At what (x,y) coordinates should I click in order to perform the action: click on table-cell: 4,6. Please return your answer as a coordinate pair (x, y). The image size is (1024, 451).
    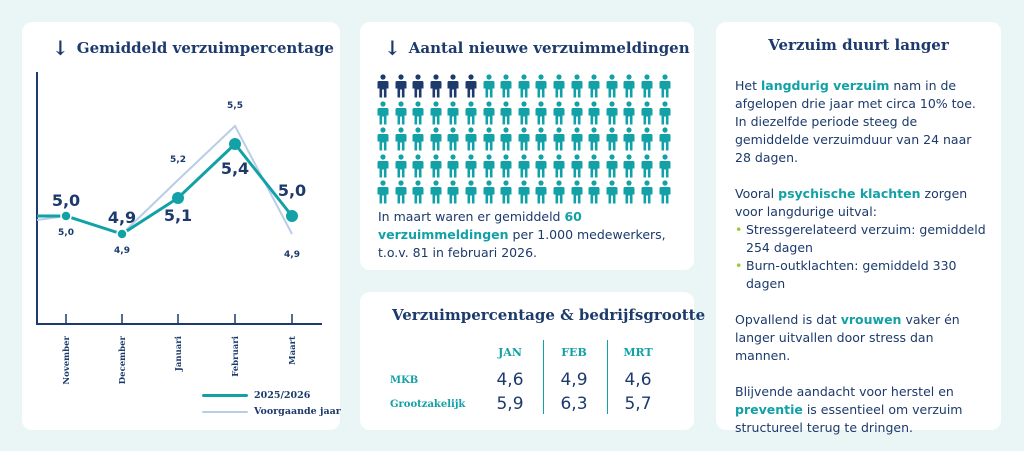
    Looking at the image, I should click on (510, 380).